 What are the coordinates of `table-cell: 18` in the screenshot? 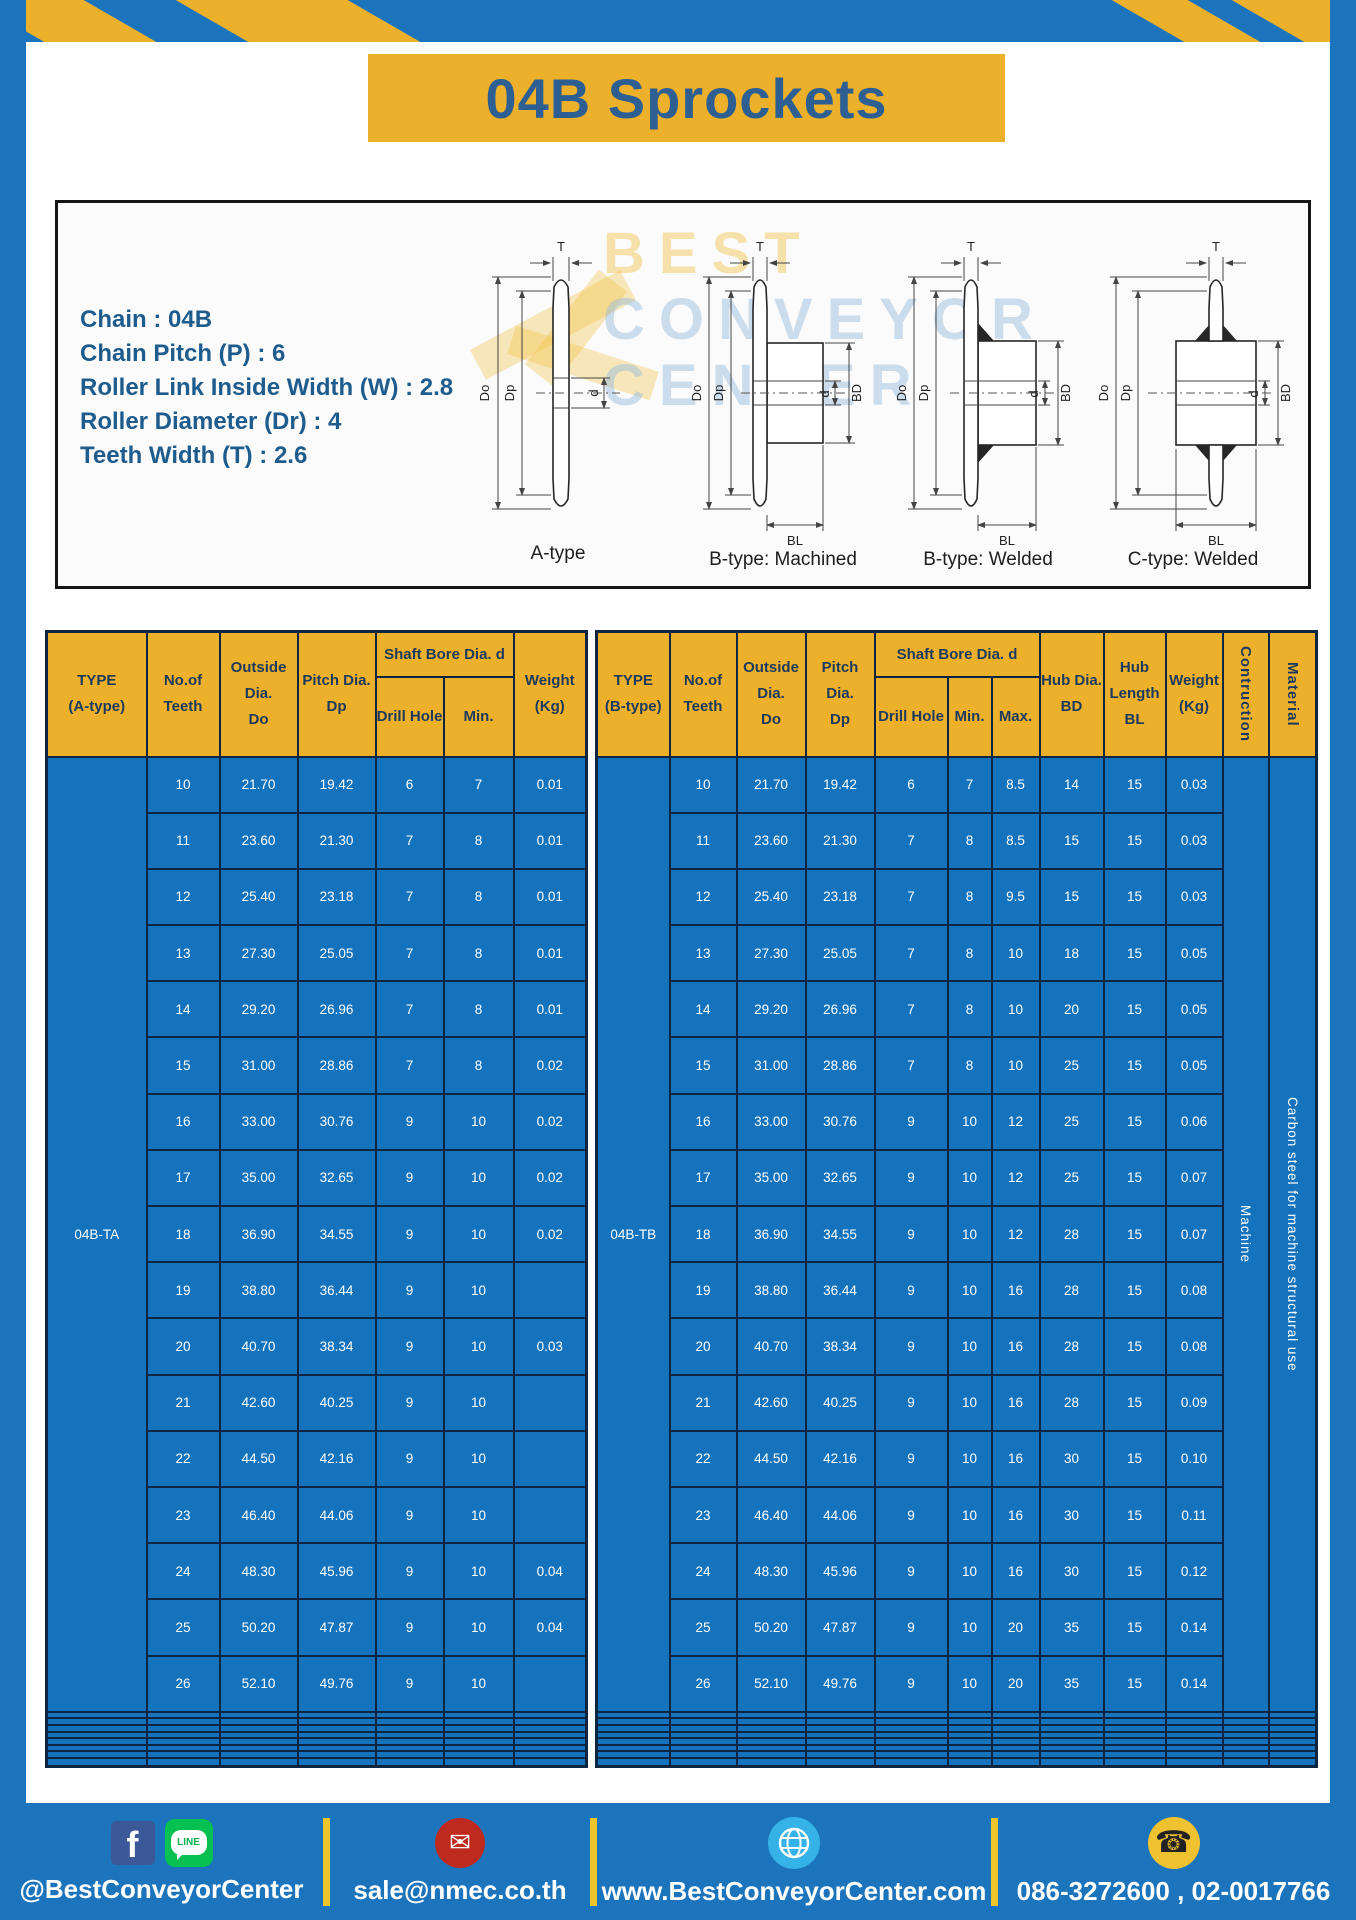 It's located at (1071, 953).